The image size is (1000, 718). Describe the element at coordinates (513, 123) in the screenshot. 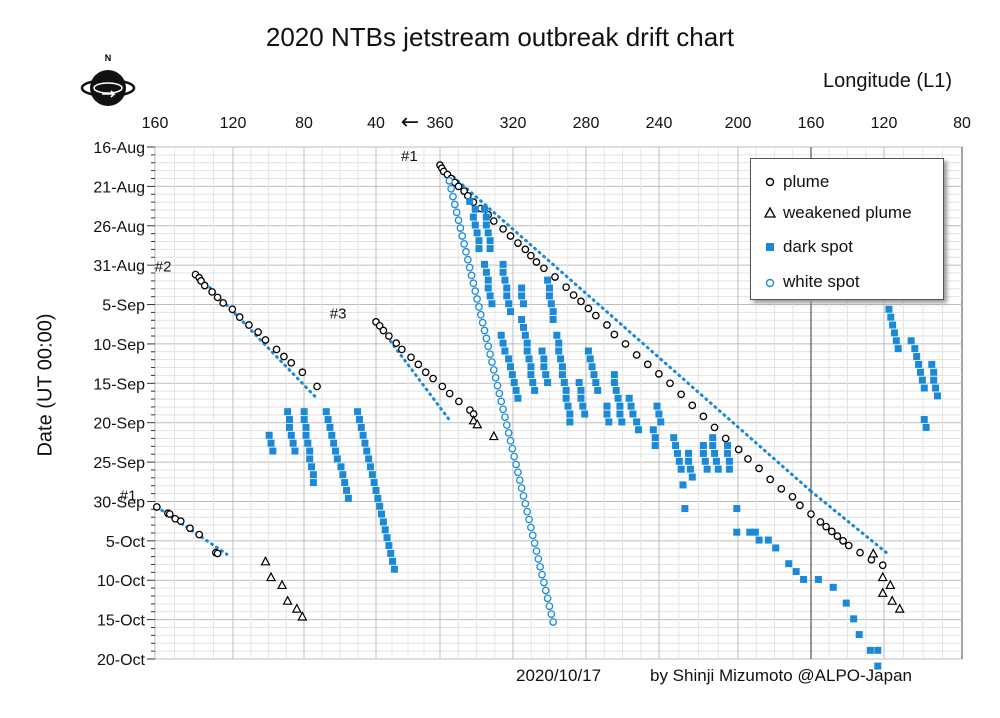

I see `x-tick-label: 320` at that location.